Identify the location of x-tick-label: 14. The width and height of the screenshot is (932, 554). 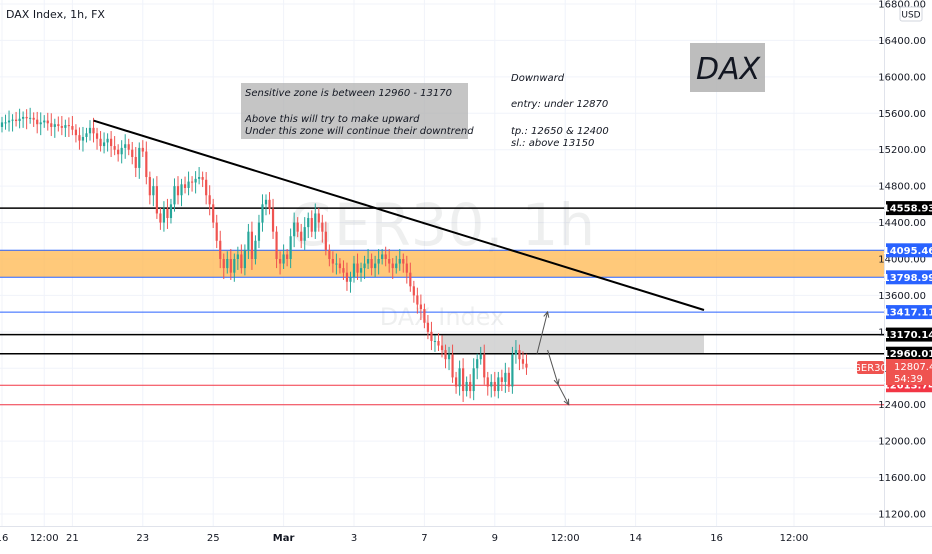
(635, 538).